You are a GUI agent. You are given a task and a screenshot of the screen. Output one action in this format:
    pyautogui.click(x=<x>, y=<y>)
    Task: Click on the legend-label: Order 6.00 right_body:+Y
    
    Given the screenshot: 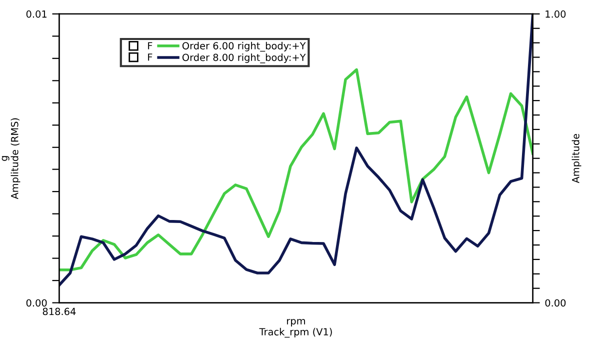 What is the action you would take?
    pyautogui.click(x=244, y=47)
    